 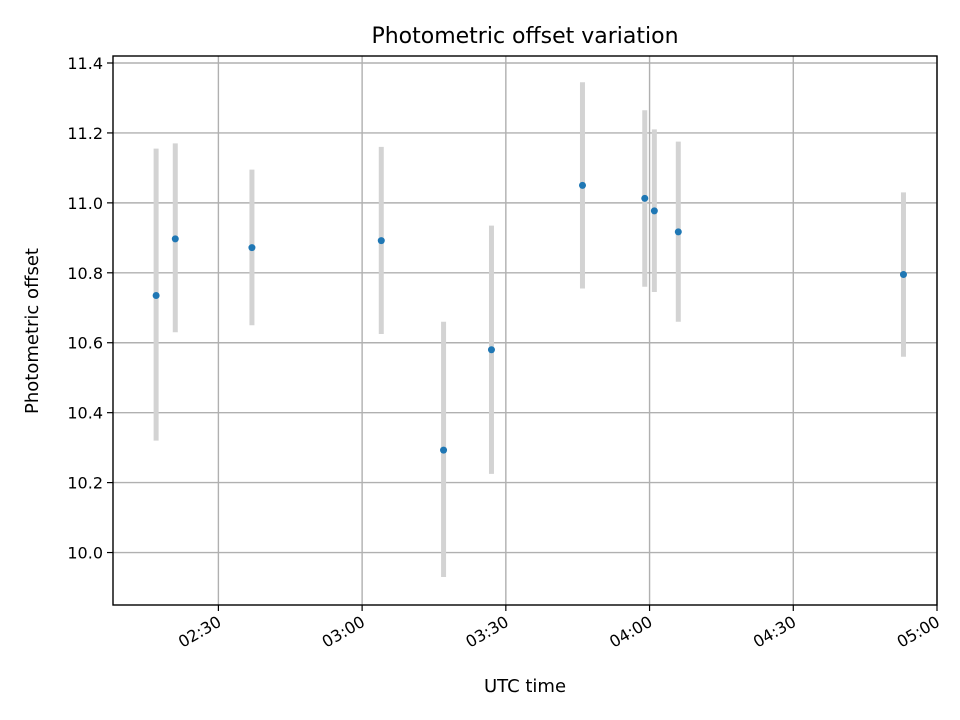 I want to click on y-tick-label: 11.4, so click(x=85, y=63).